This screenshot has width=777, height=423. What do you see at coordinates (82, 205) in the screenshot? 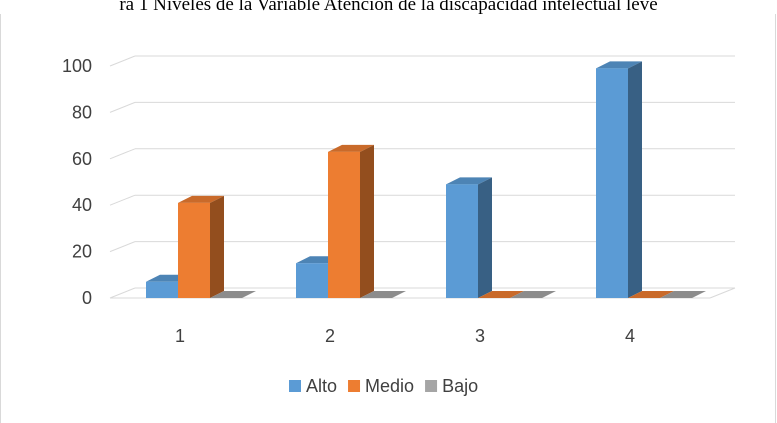
I see `y-tick-label: 40` at bounding box center [82, 205].